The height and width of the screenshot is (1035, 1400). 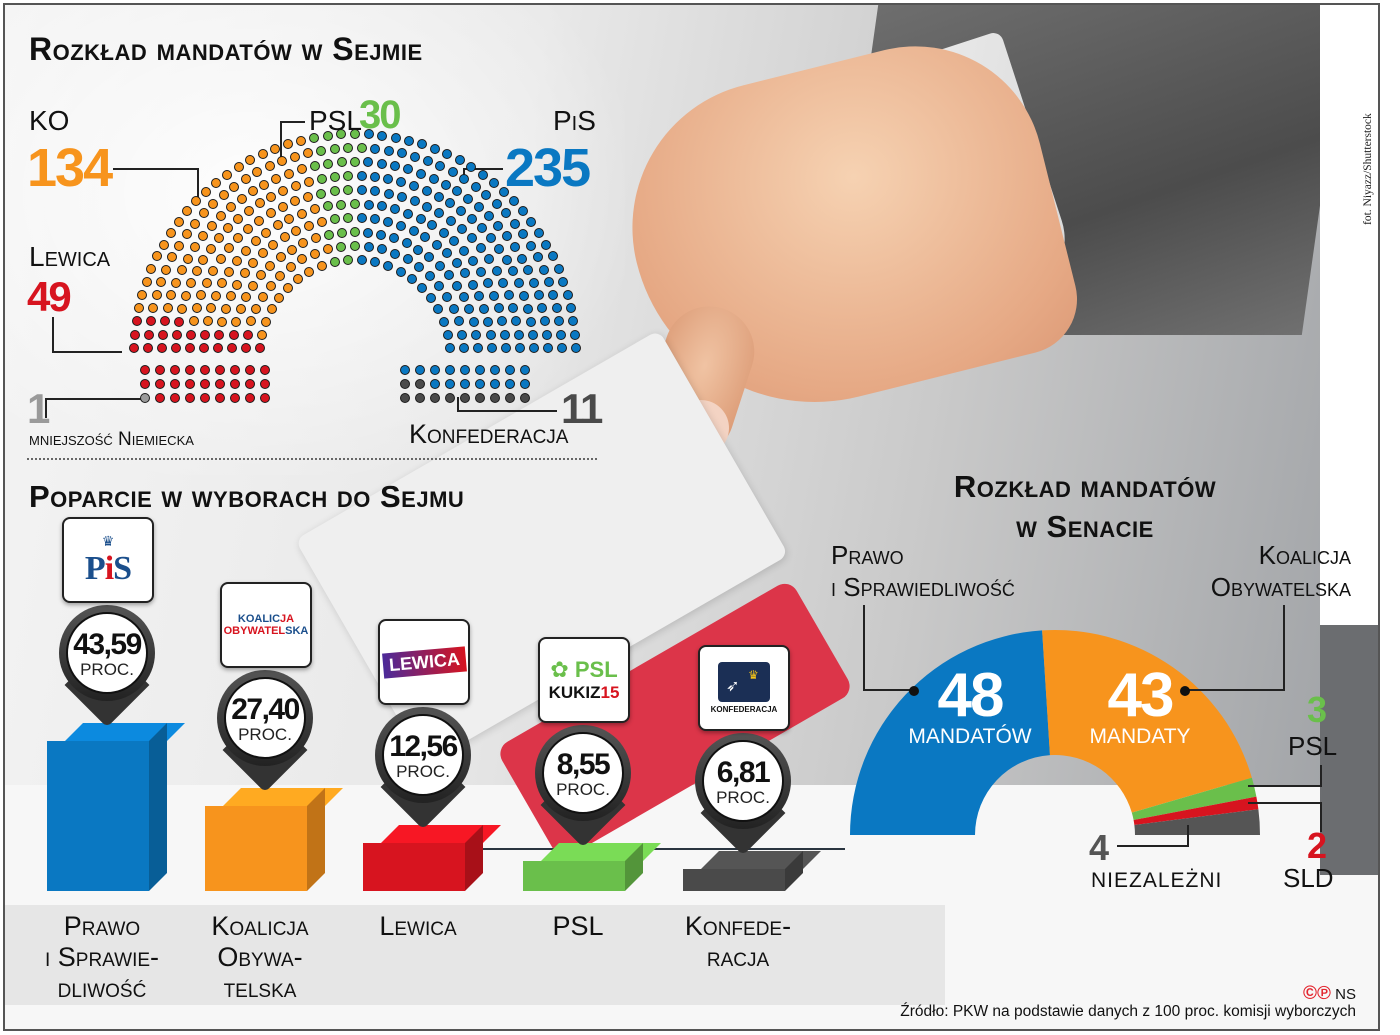 What do you see at coordinates (574, 120) in the screenshot?
I see `pis-label: PiS` at bounding box center [574, 120].